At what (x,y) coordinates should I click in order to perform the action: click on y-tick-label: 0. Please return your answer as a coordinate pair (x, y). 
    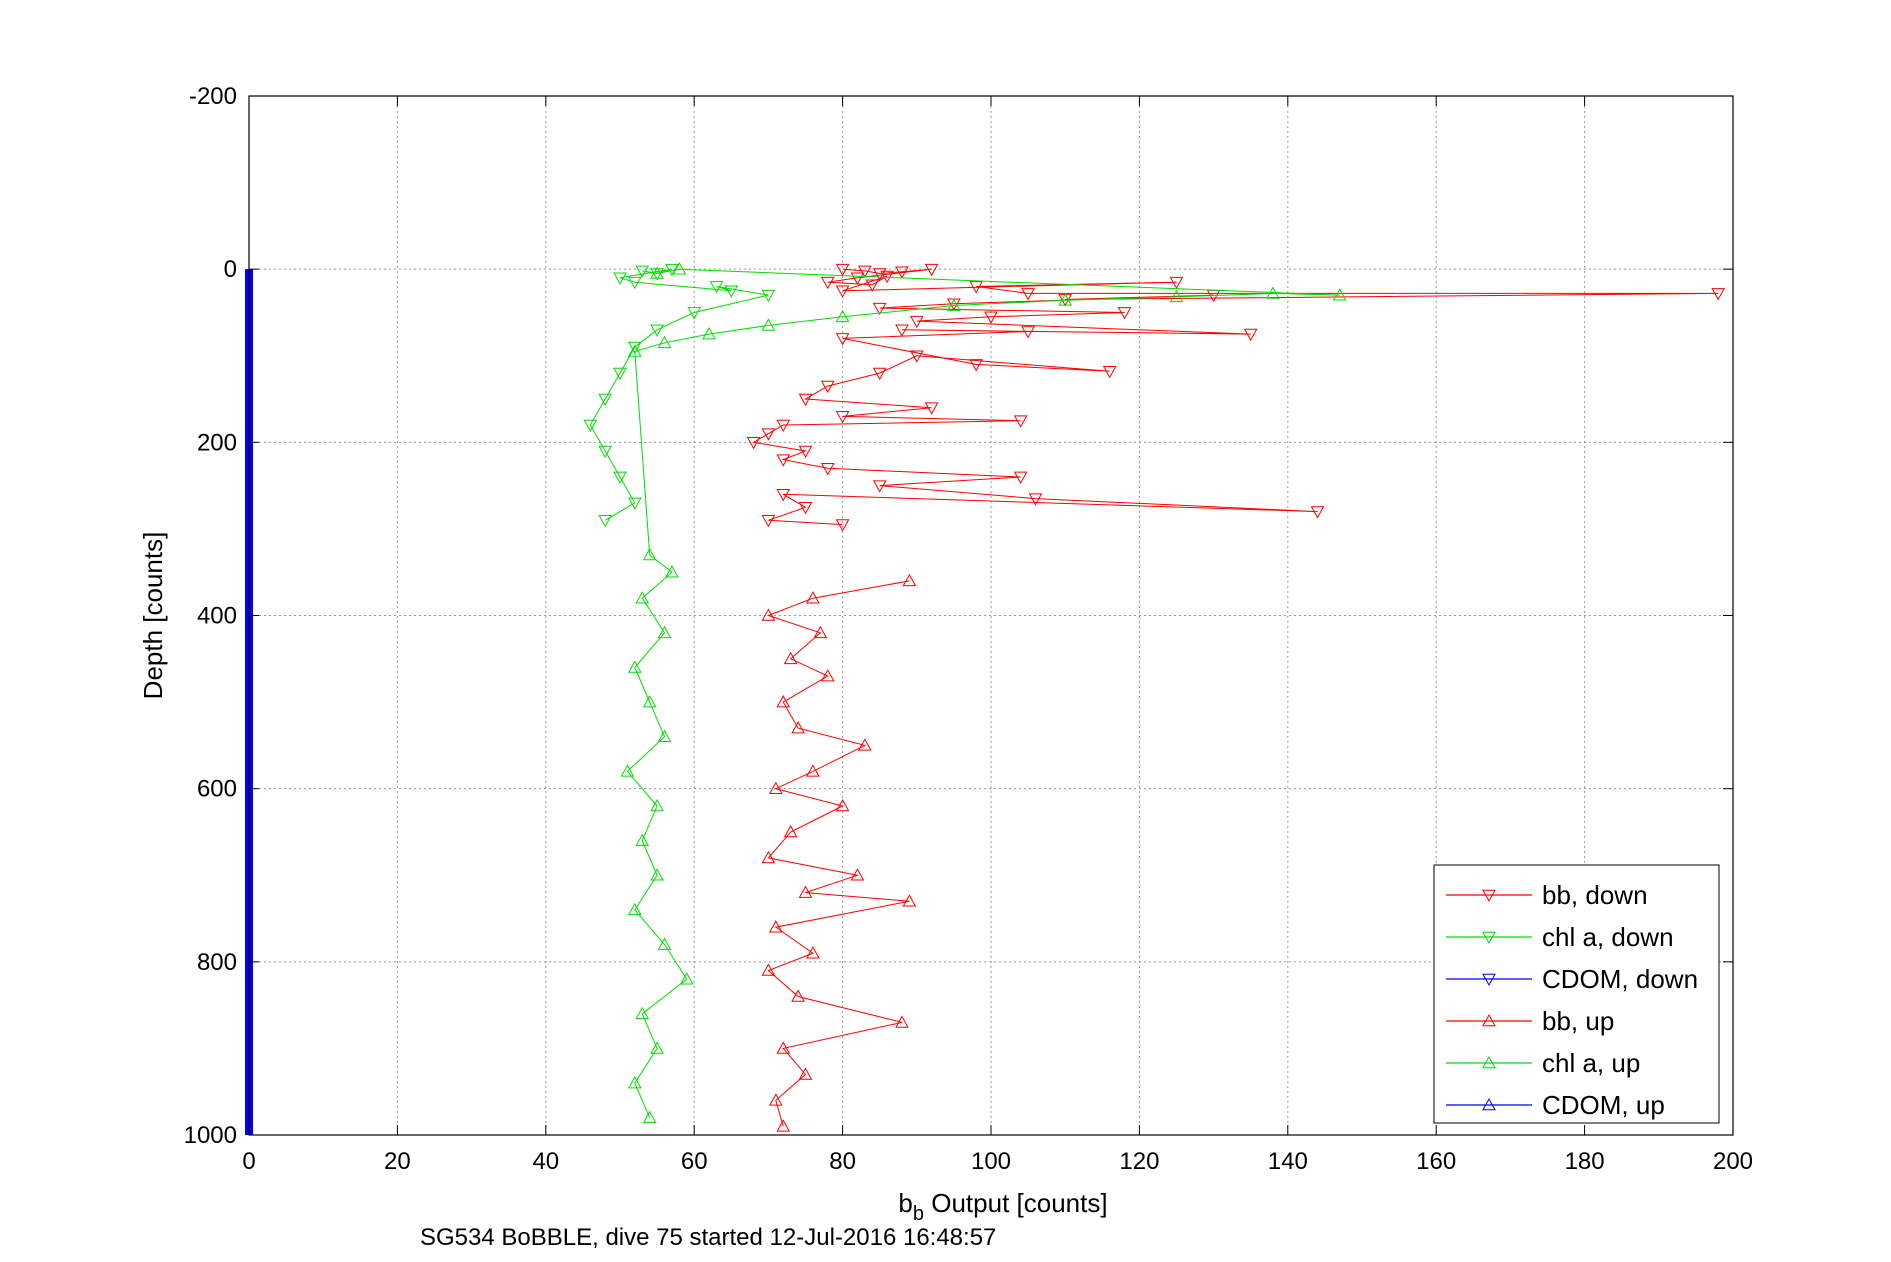
    Looking at the image, I should click on (230, 269).